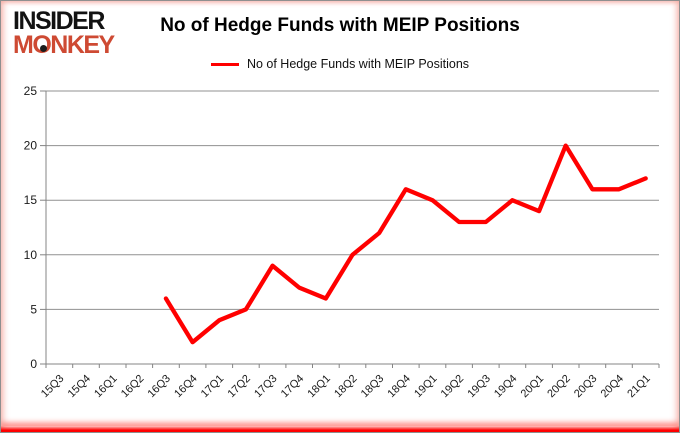 The height and width of the screenshot is (433, 680). Describe the element at coordinates (35, 227) in the screenshot. I see `y-axis: 0 5 10 15 20 25` at that location.